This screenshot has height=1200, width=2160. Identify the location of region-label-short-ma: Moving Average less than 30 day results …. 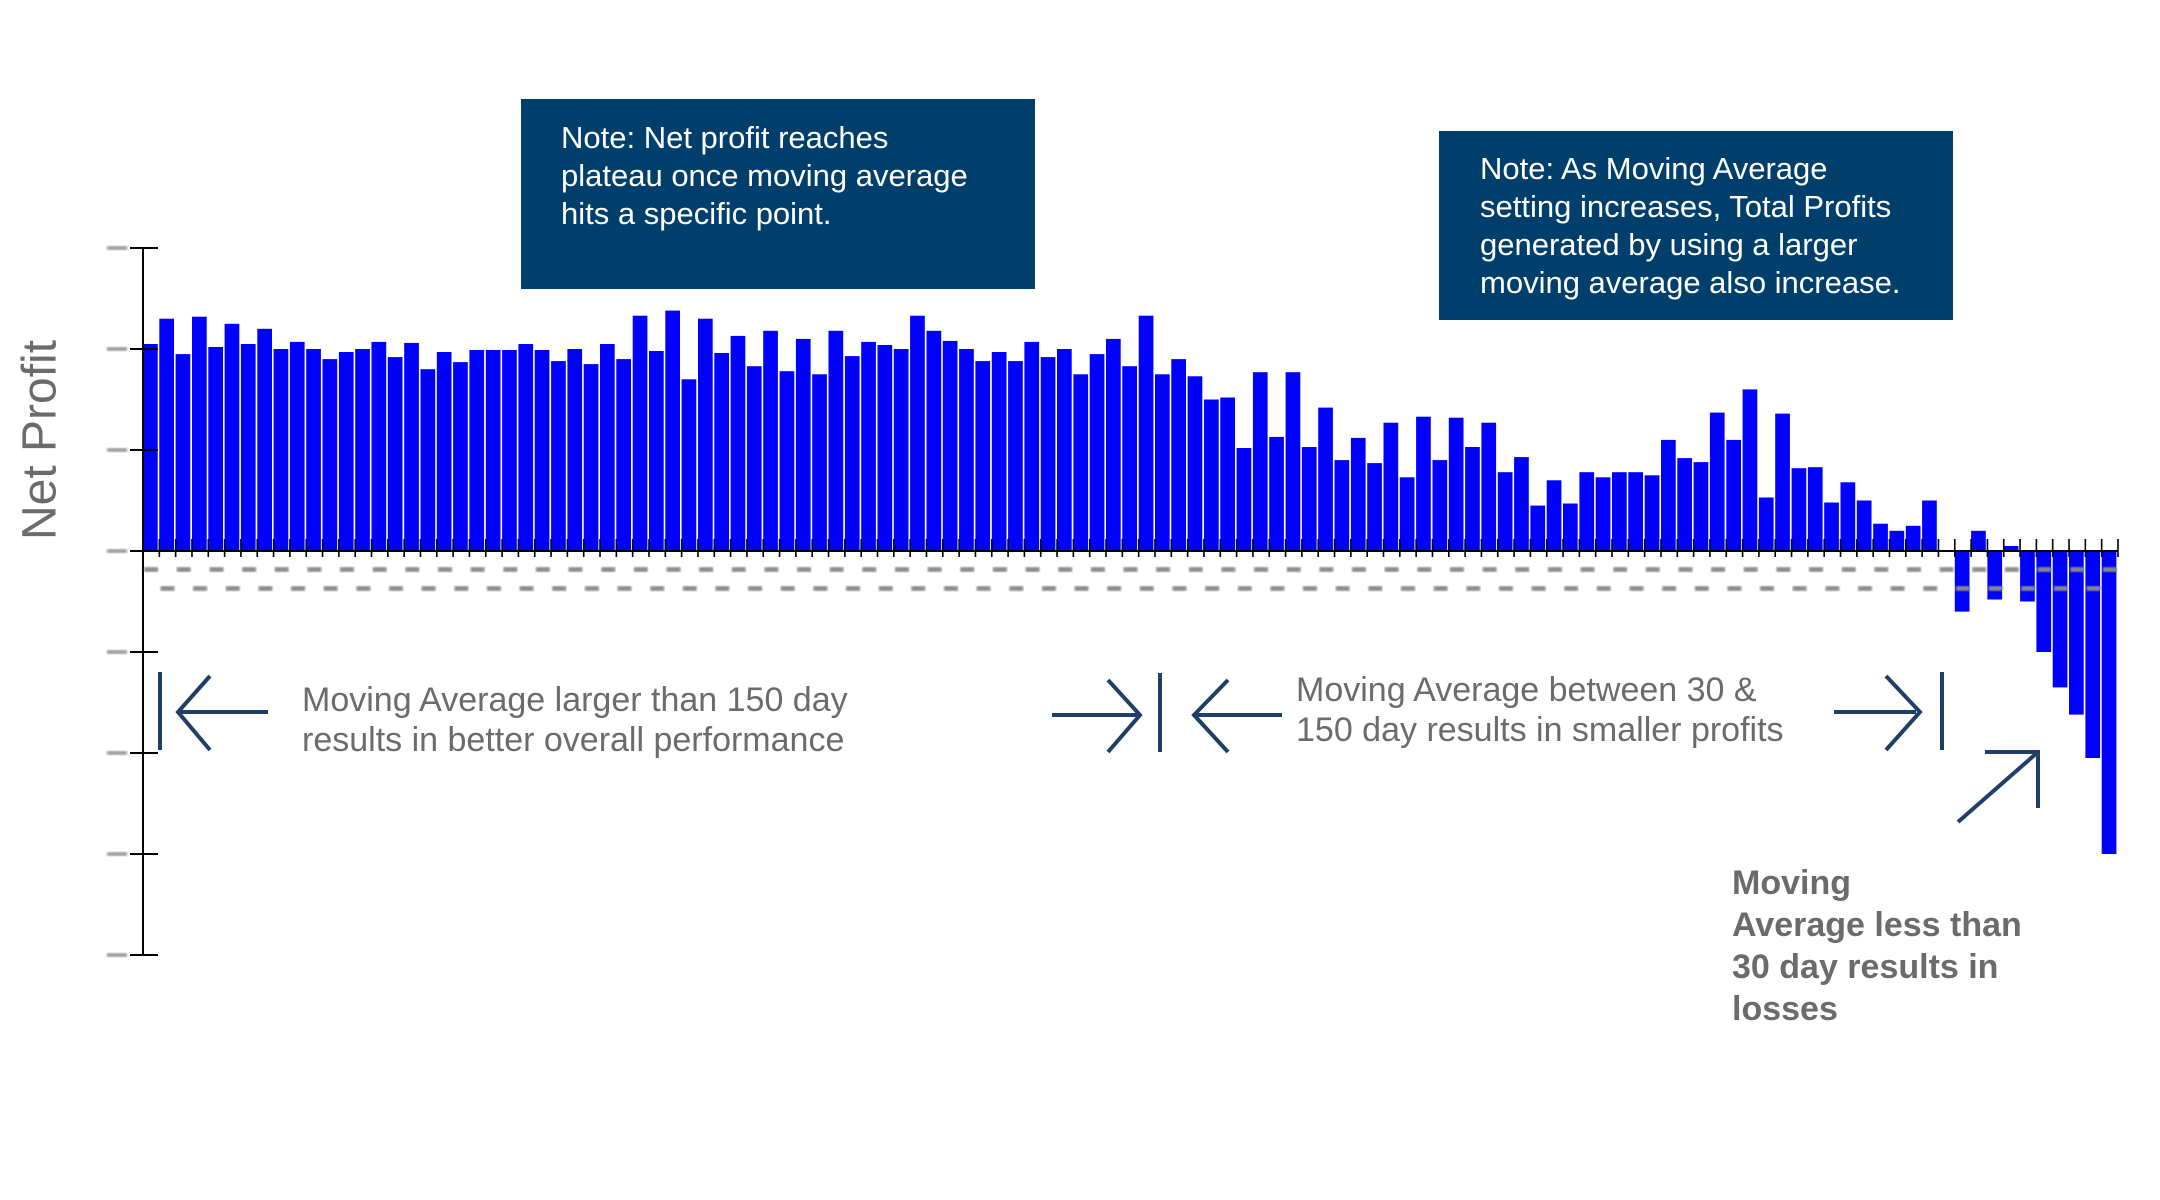
(1877, 946).